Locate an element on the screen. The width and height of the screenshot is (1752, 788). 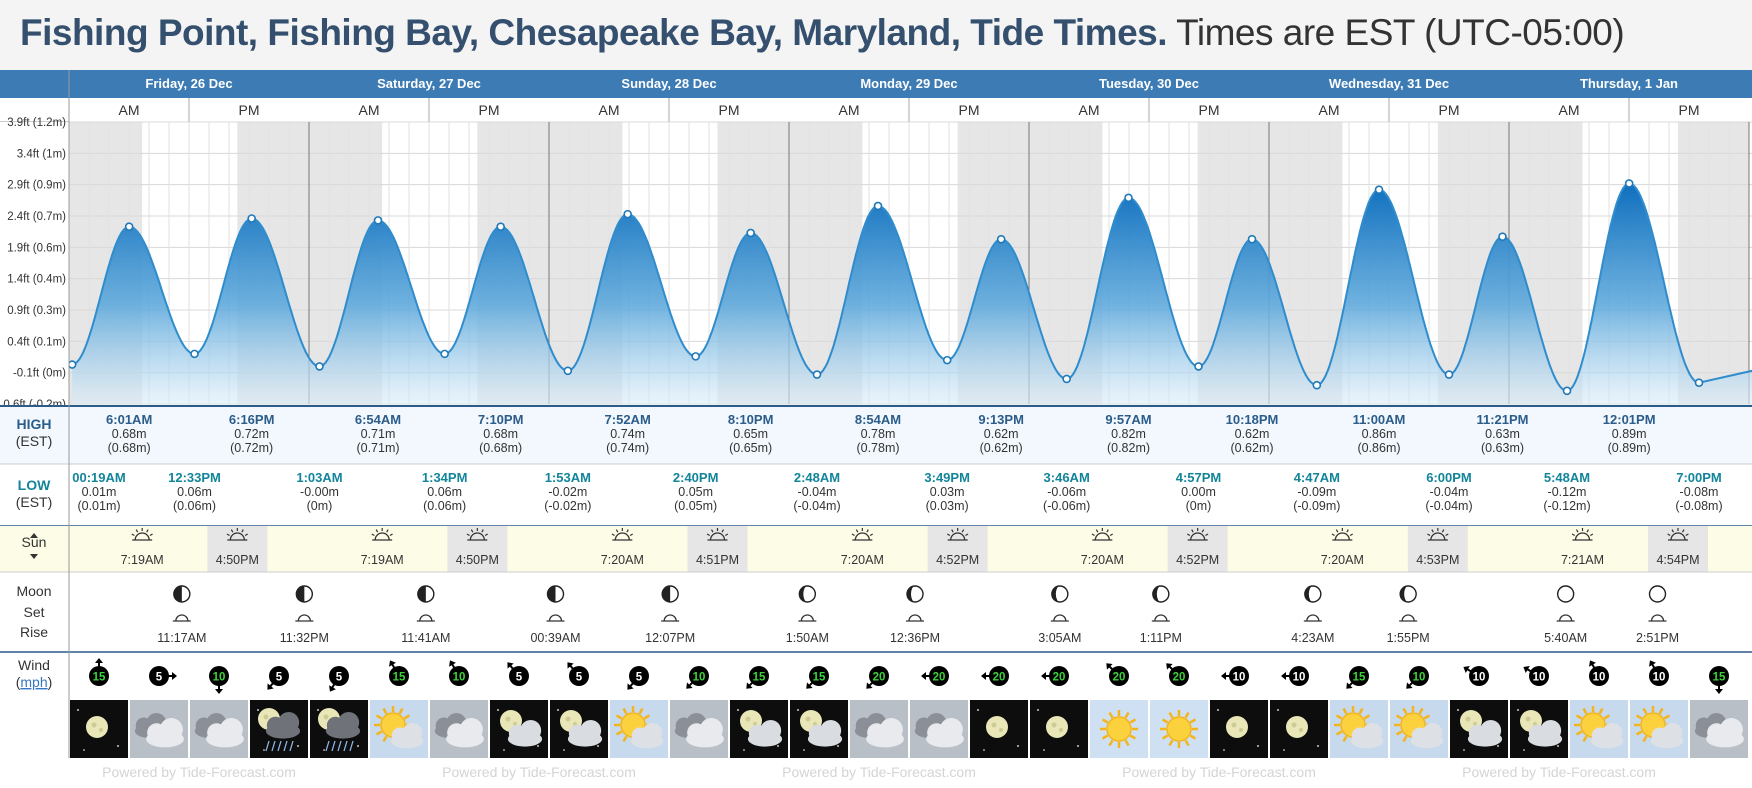
day-header-5: Wednesday, 31 Dec is located at coordinates (1389, 83).